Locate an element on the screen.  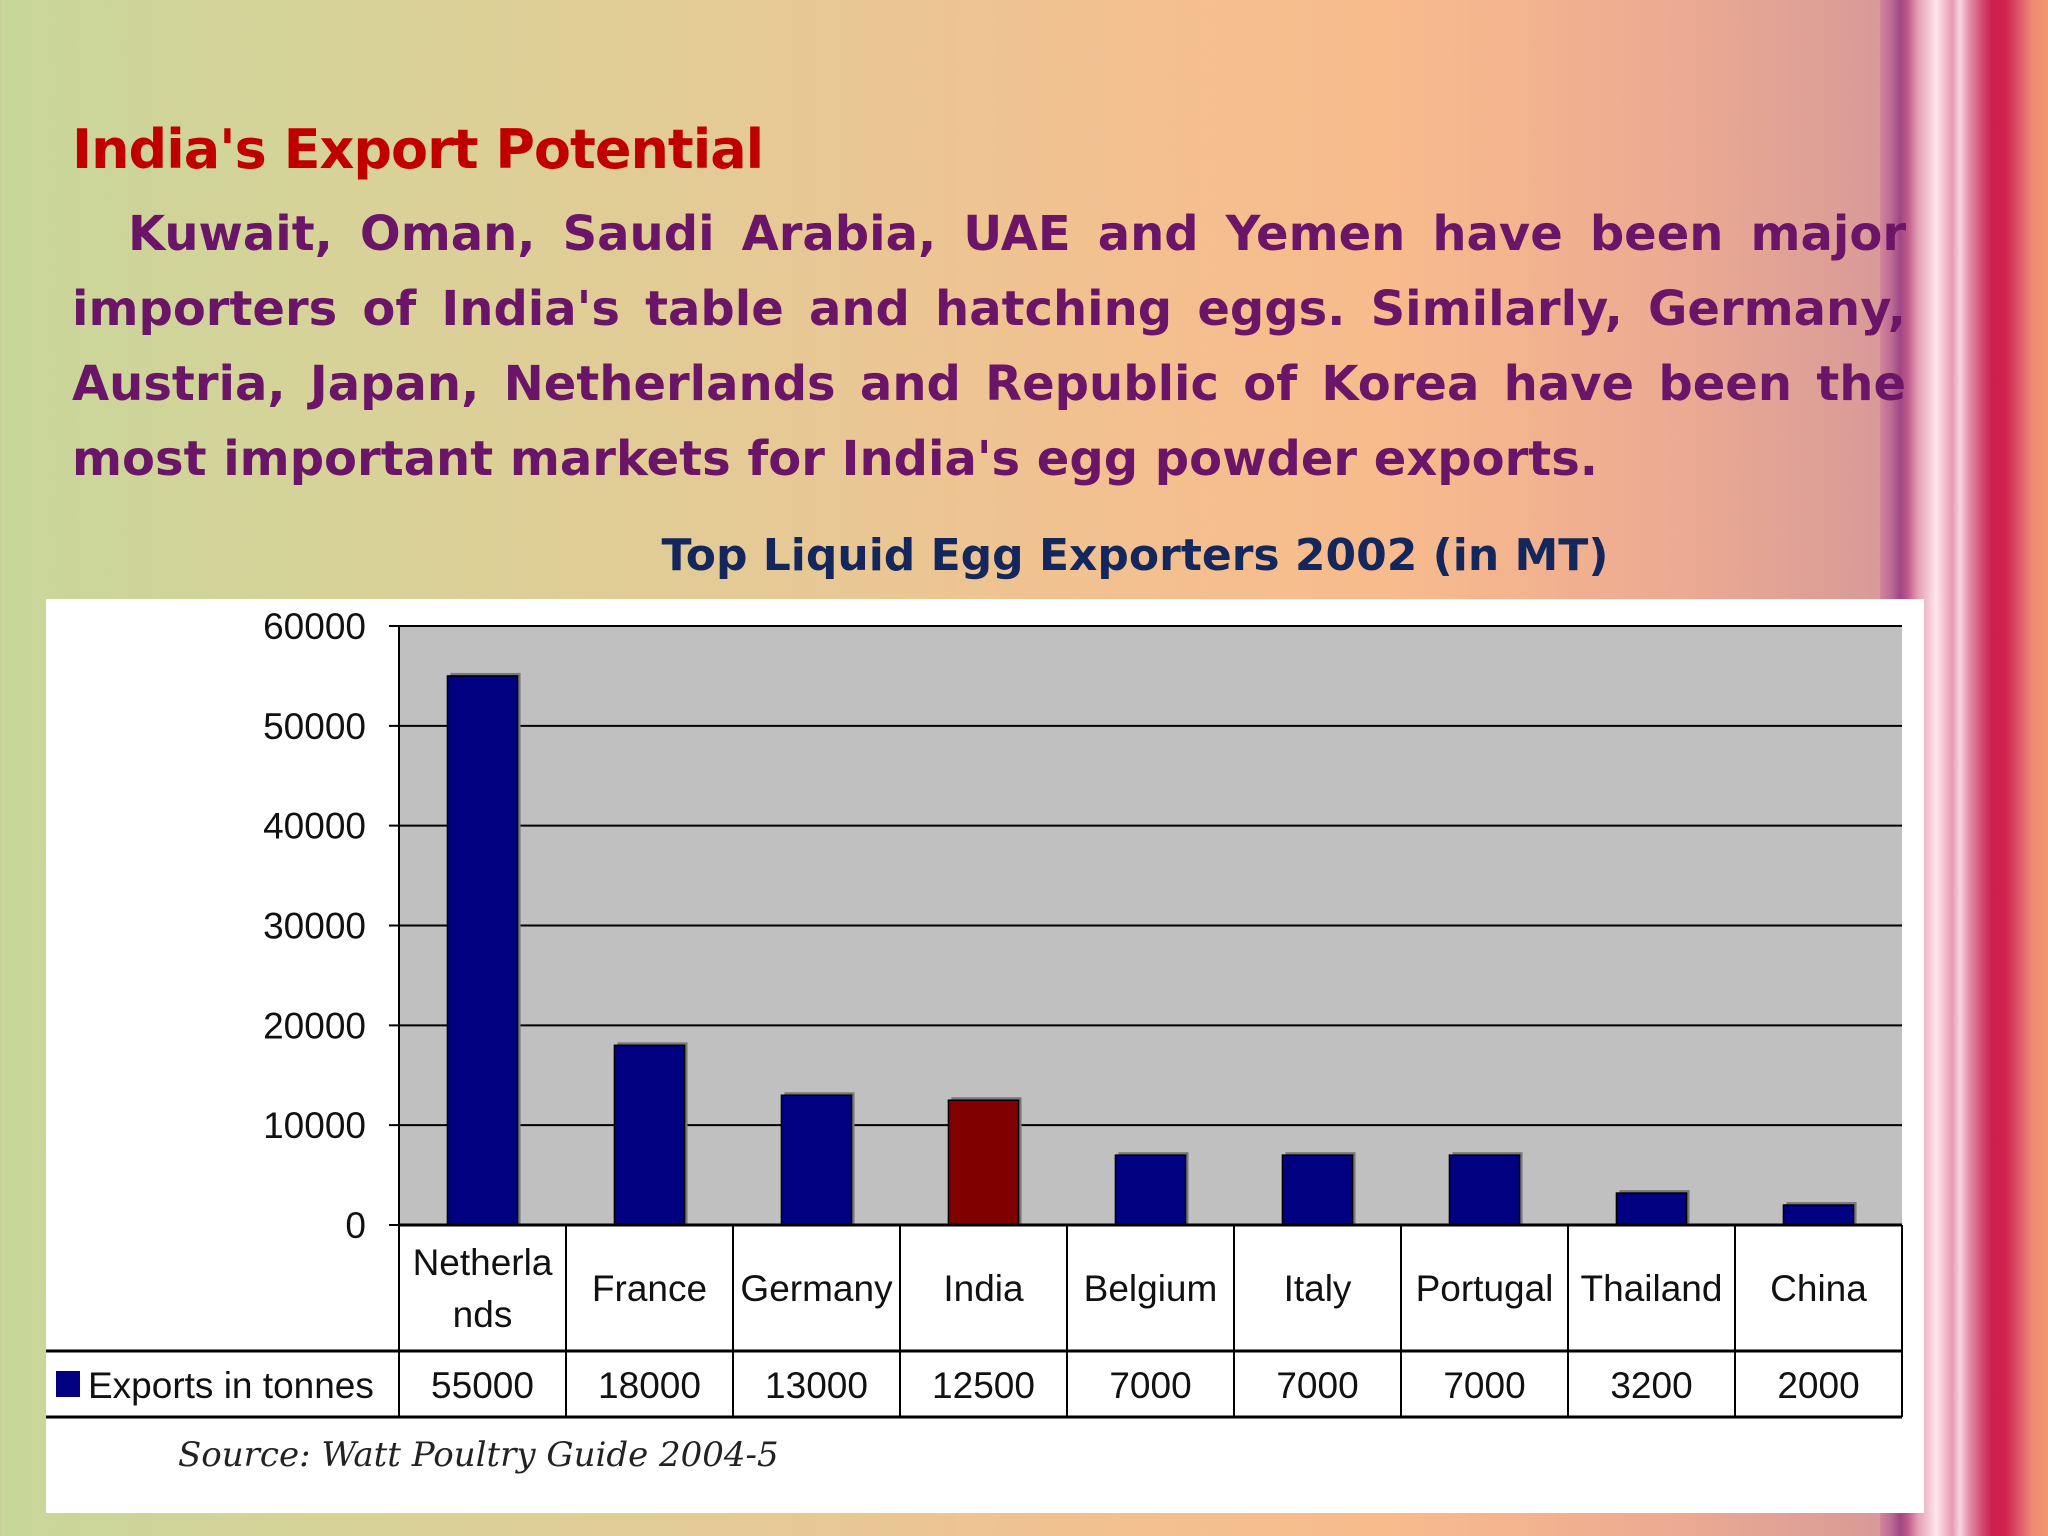
slide-title: India's Export Potential is located at coordinates (418, 149).